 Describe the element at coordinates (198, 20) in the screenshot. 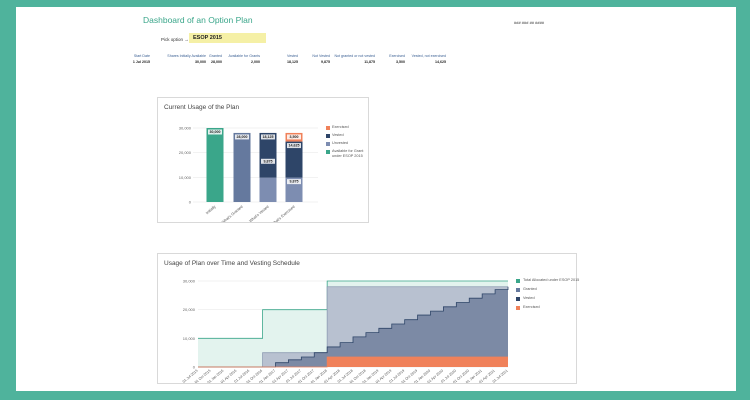

I see `dashboard-title: Dashboard of an Option Plan` at that location.